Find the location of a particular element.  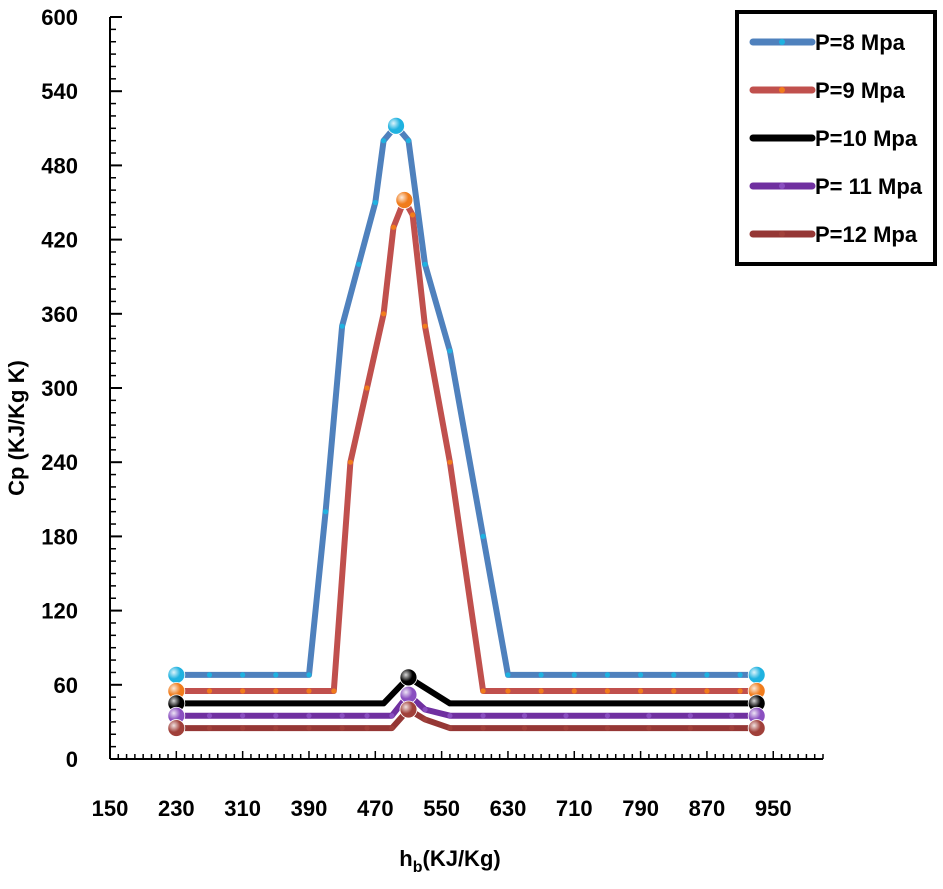

x-axis-title-subscript: b is located at coordinates (418, 867).